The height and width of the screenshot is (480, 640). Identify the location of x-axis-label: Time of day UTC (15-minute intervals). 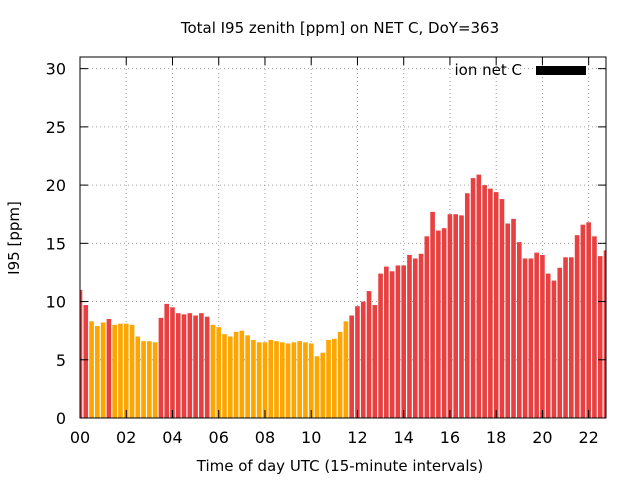
(339, 466).